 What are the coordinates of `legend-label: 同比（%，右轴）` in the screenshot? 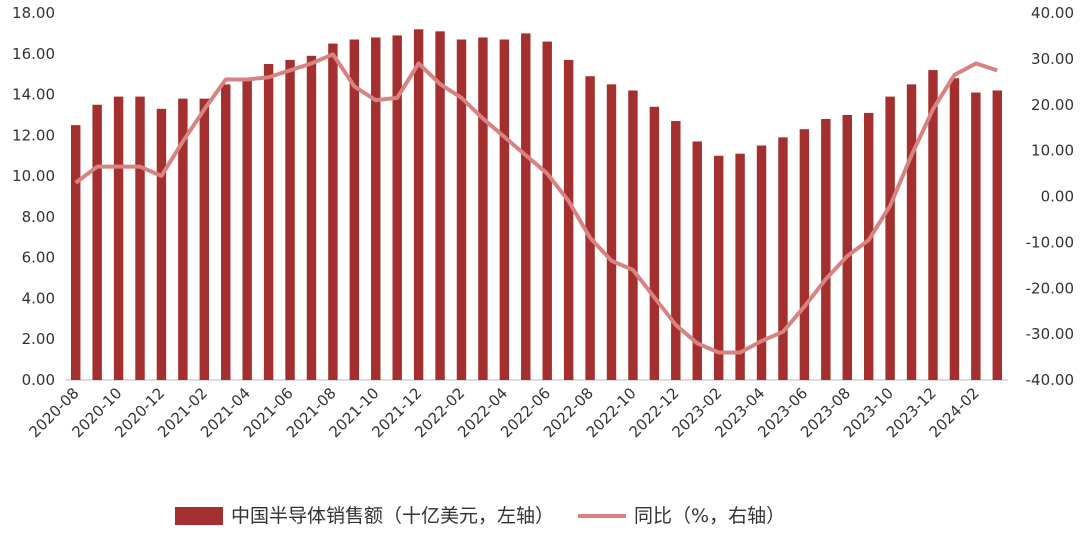 It's located at (709, 516).